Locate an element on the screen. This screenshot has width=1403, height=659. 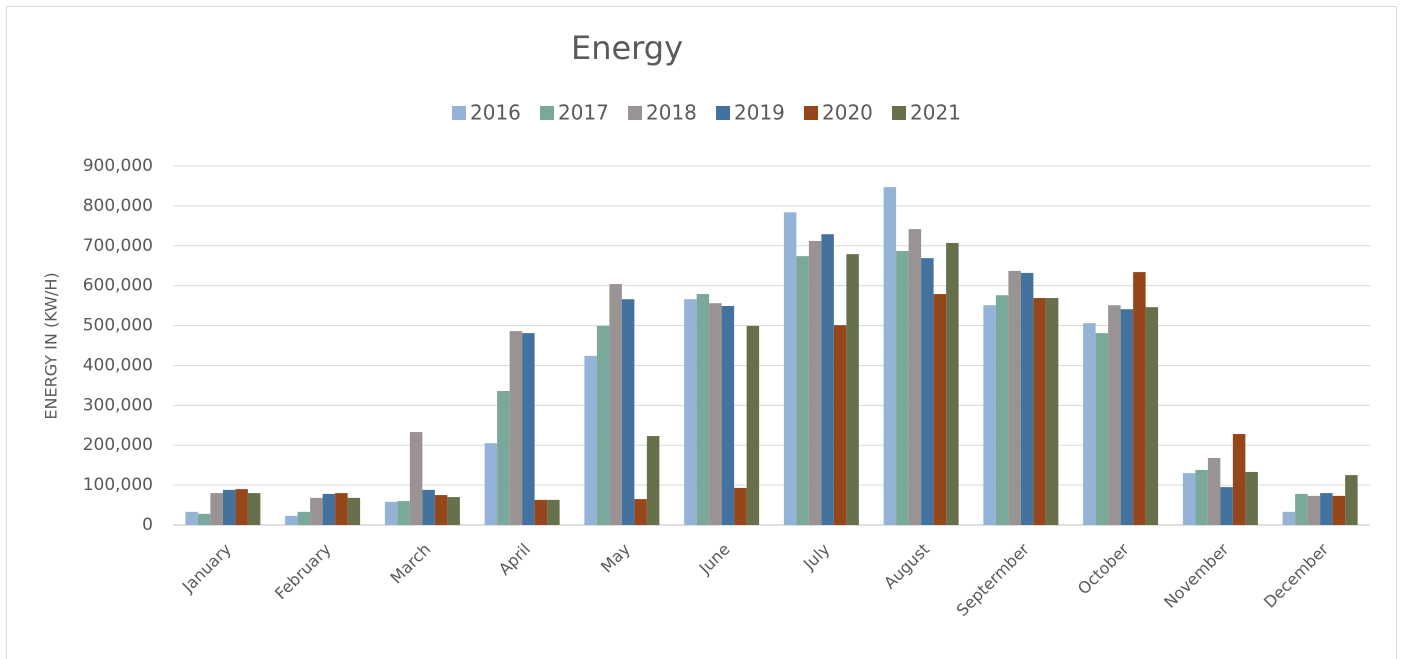
y-tick-label: 700,000 is located at coordinates (118, 246).